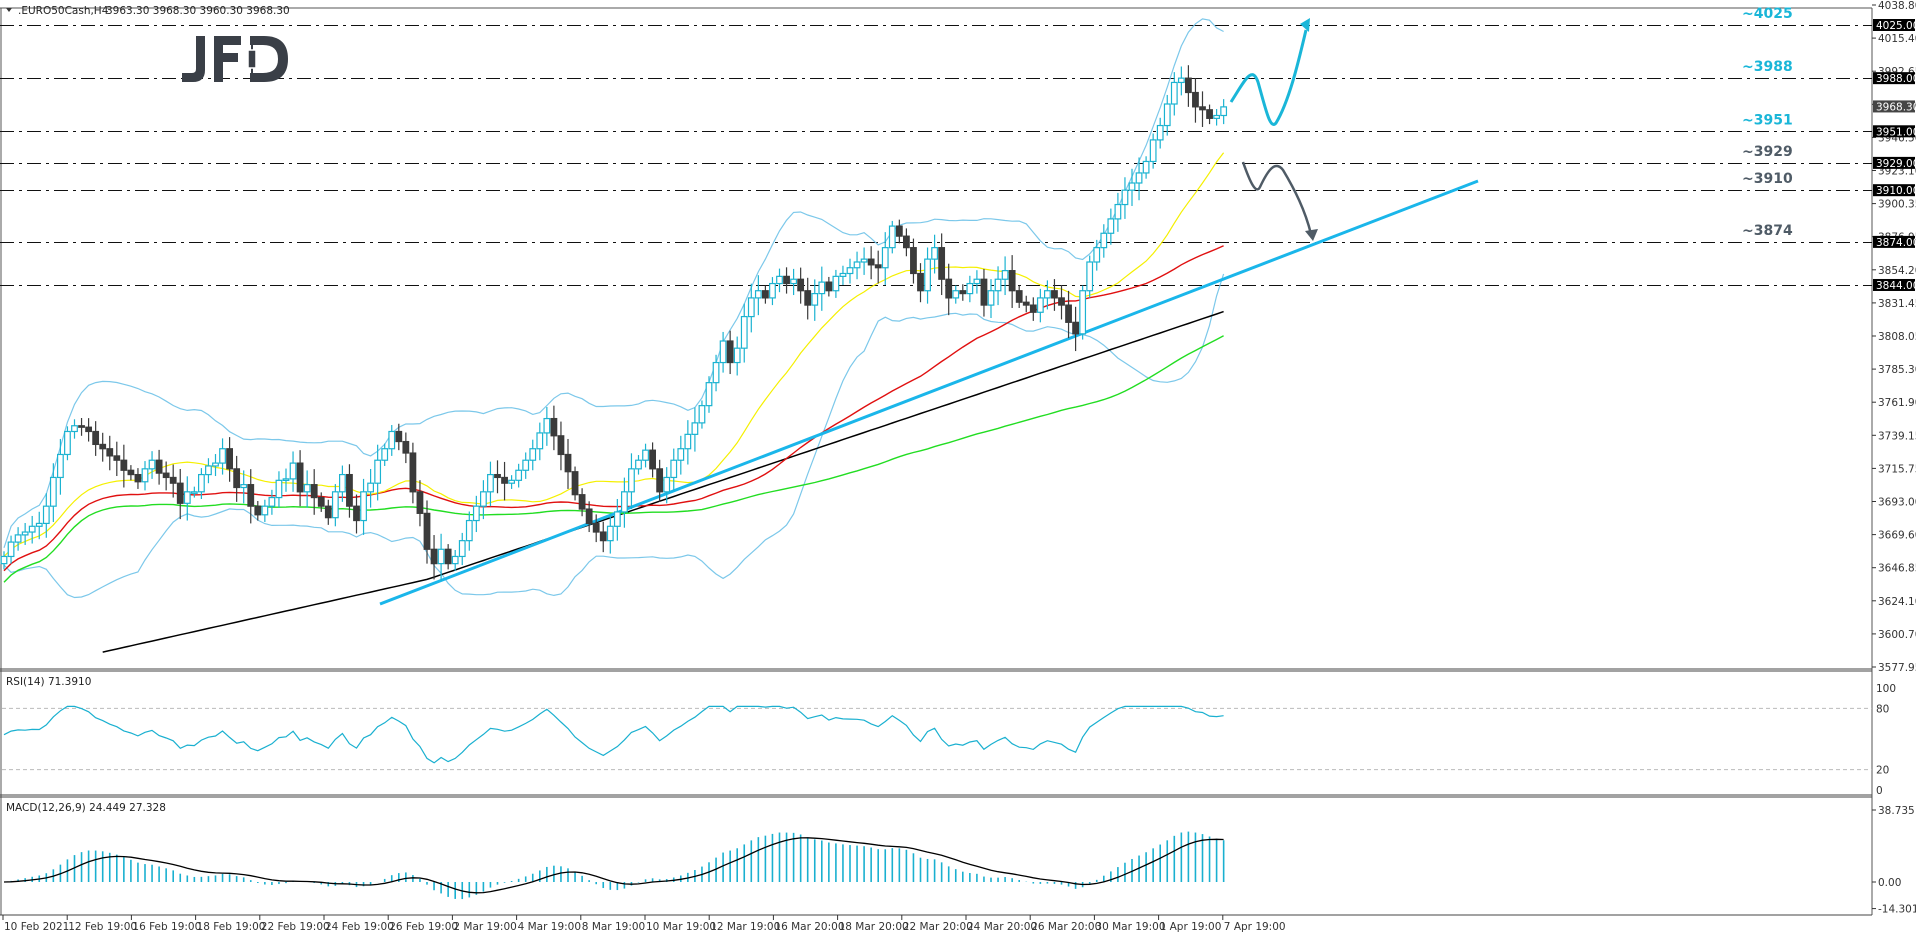 The width and height of the screenshot is (1916, 936). What do you see at coordinates (745, 927) in the screenshot?
I see `svg-text: 12 Mar 19:00` at bounding box center [745, 927].